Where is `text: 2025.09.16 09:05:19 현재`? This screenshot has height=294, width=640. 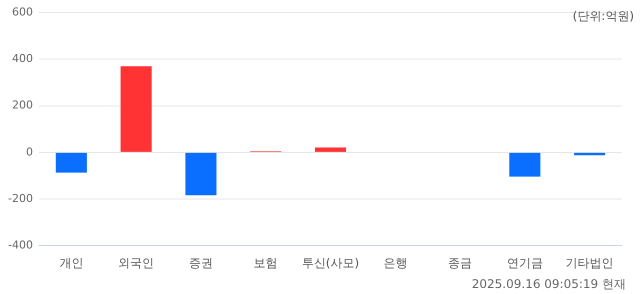
text: 2025.09.16 09:05:19 현재 is located at coordinates (549, 284).